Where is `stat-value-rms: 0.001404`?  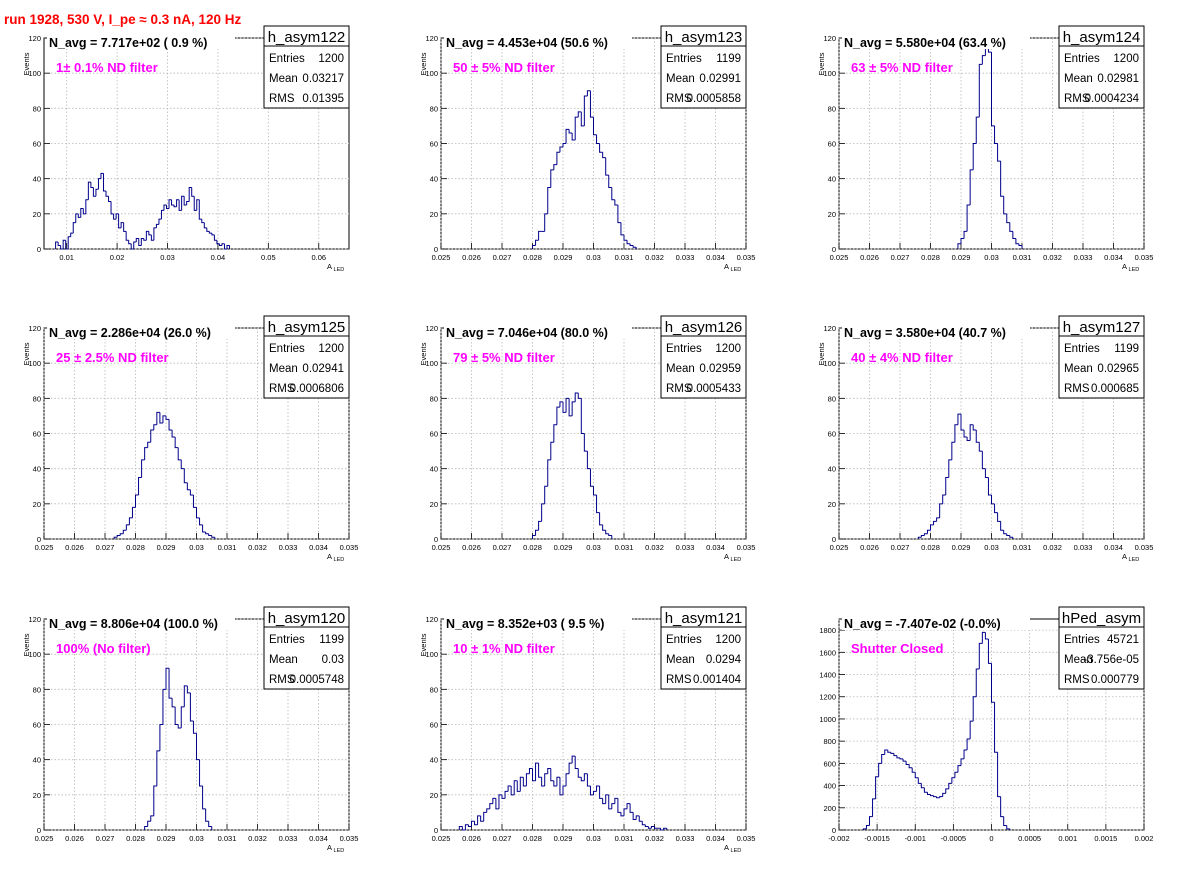 stat-value-rms: 0.001404 is located at coordinates (717, 680).